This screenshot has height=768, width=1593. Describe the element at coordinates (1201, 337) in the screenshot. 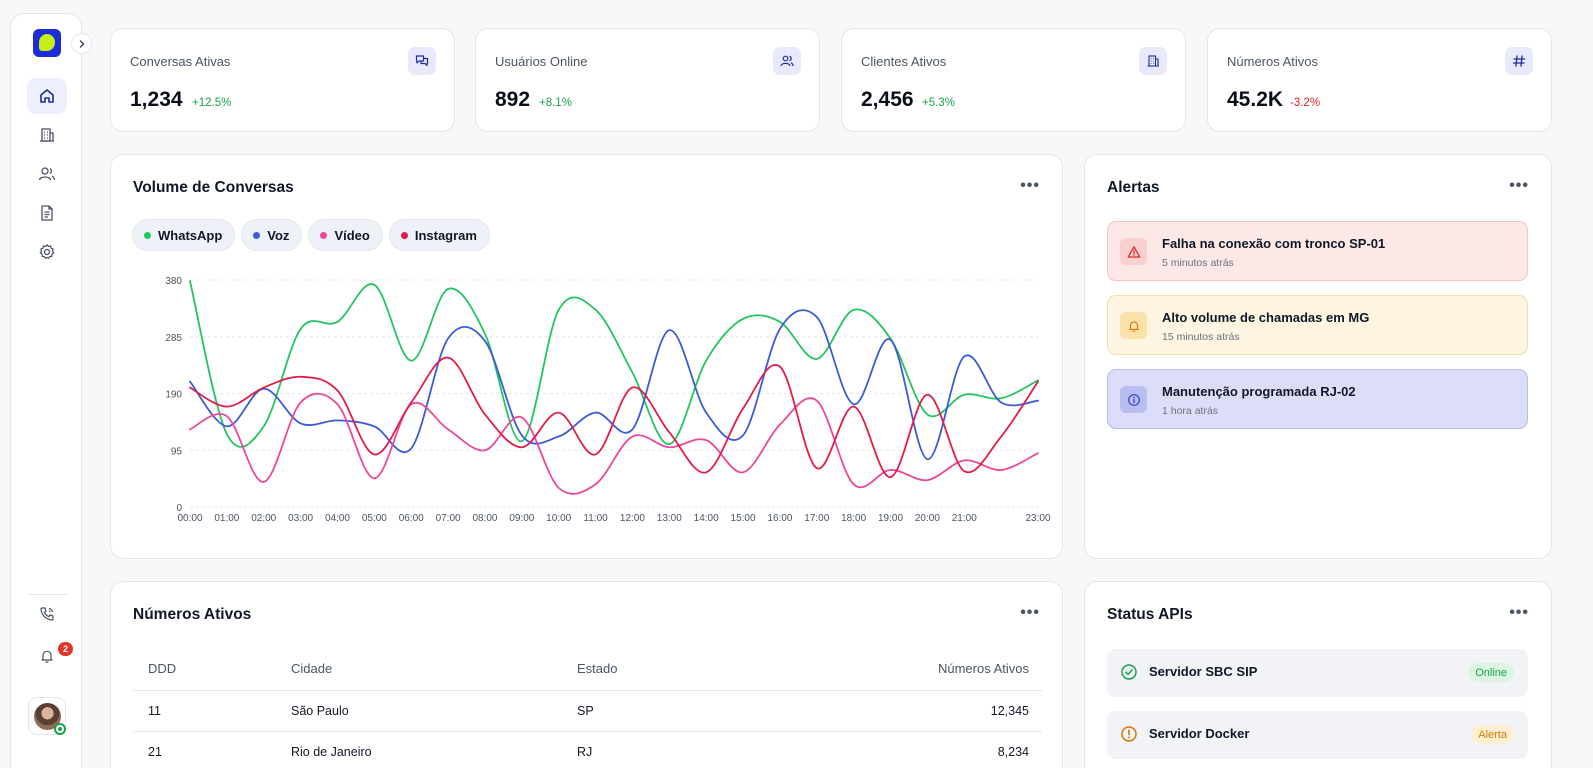

I see `alert-time: 15 minutos atrás` at that location.